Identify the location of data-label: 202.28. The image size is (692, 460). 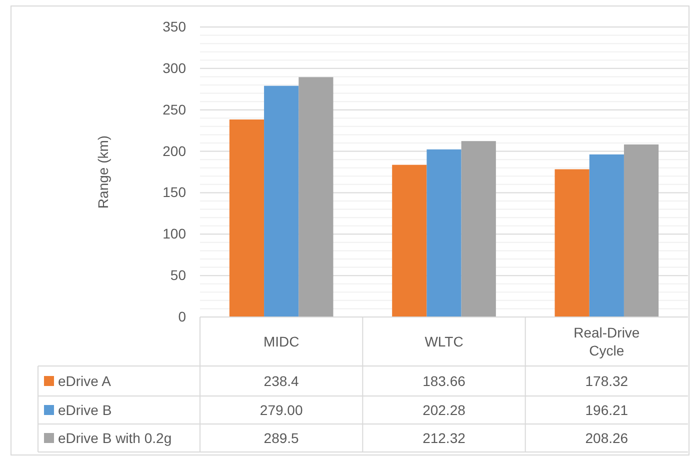
(444, 410).